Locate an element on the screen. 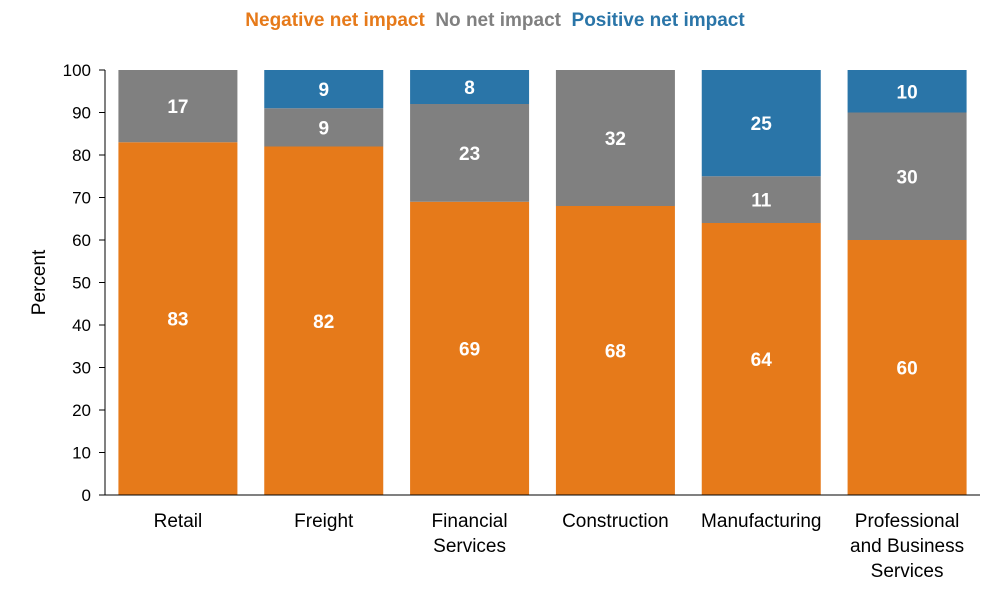 Image resolution: width=991 pixels, height=595 pixels. x-category-label: Professional and Business Services is located at coordinates (907, 546).